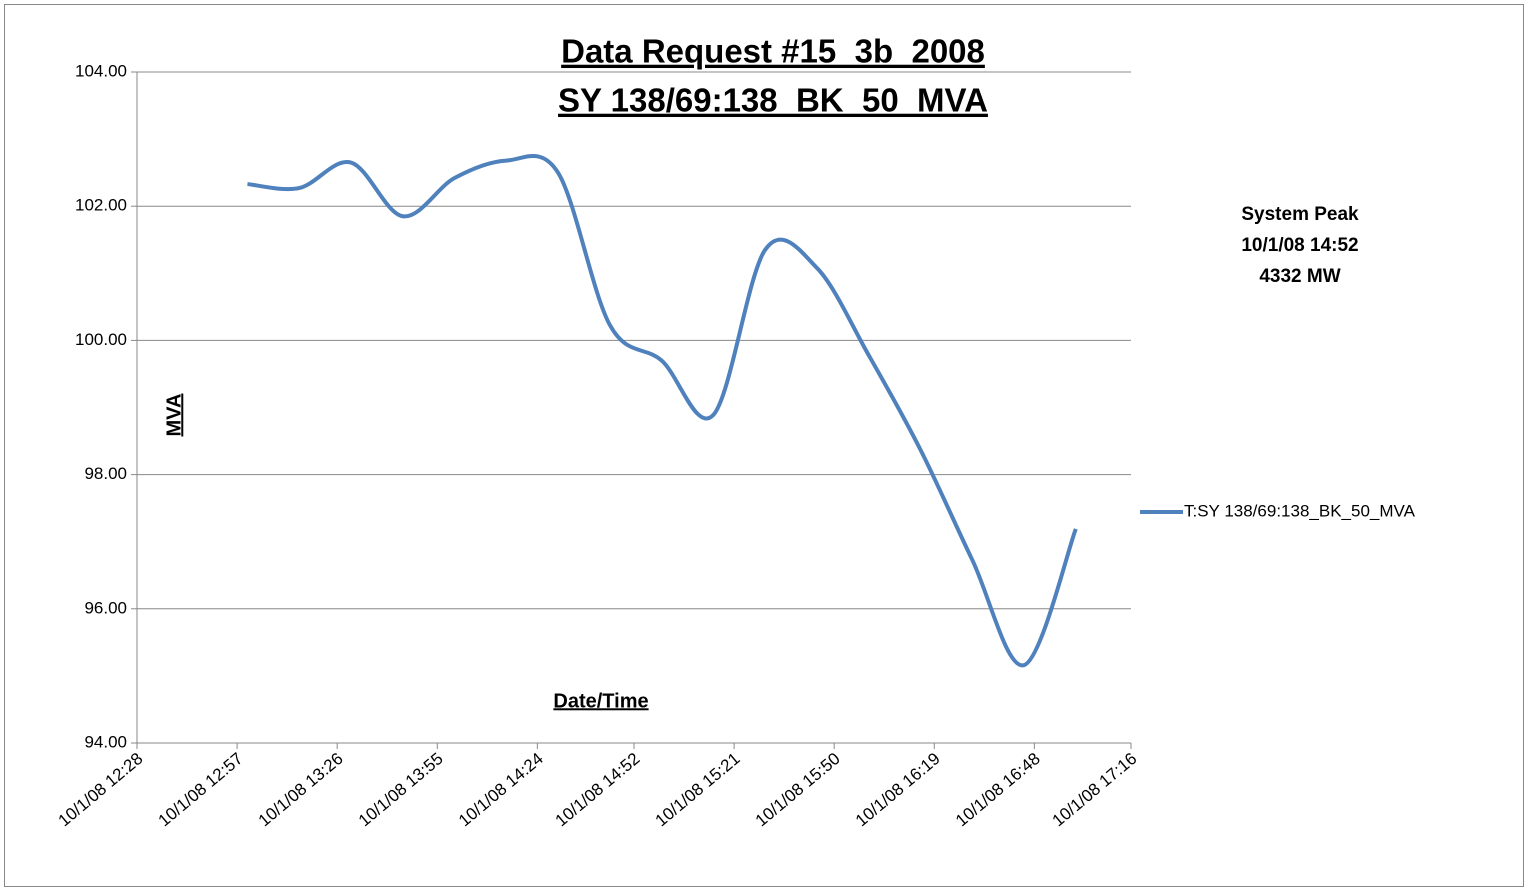 The image size is (1528, 891). What do you see at coordinates (1299, 245) in the screenshot?
I see `annotation: 10/1/08 14:52` at bounding box center [1299, 245].